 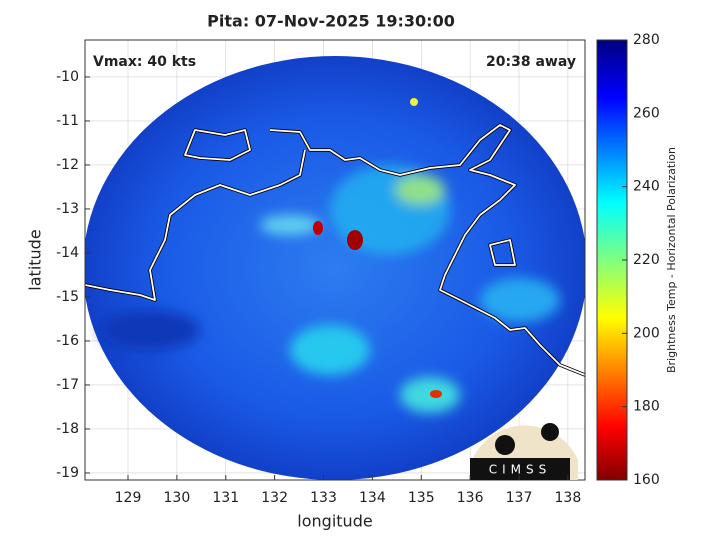 I want to click on y-tick-label: -11, so click(x=67, y=121).